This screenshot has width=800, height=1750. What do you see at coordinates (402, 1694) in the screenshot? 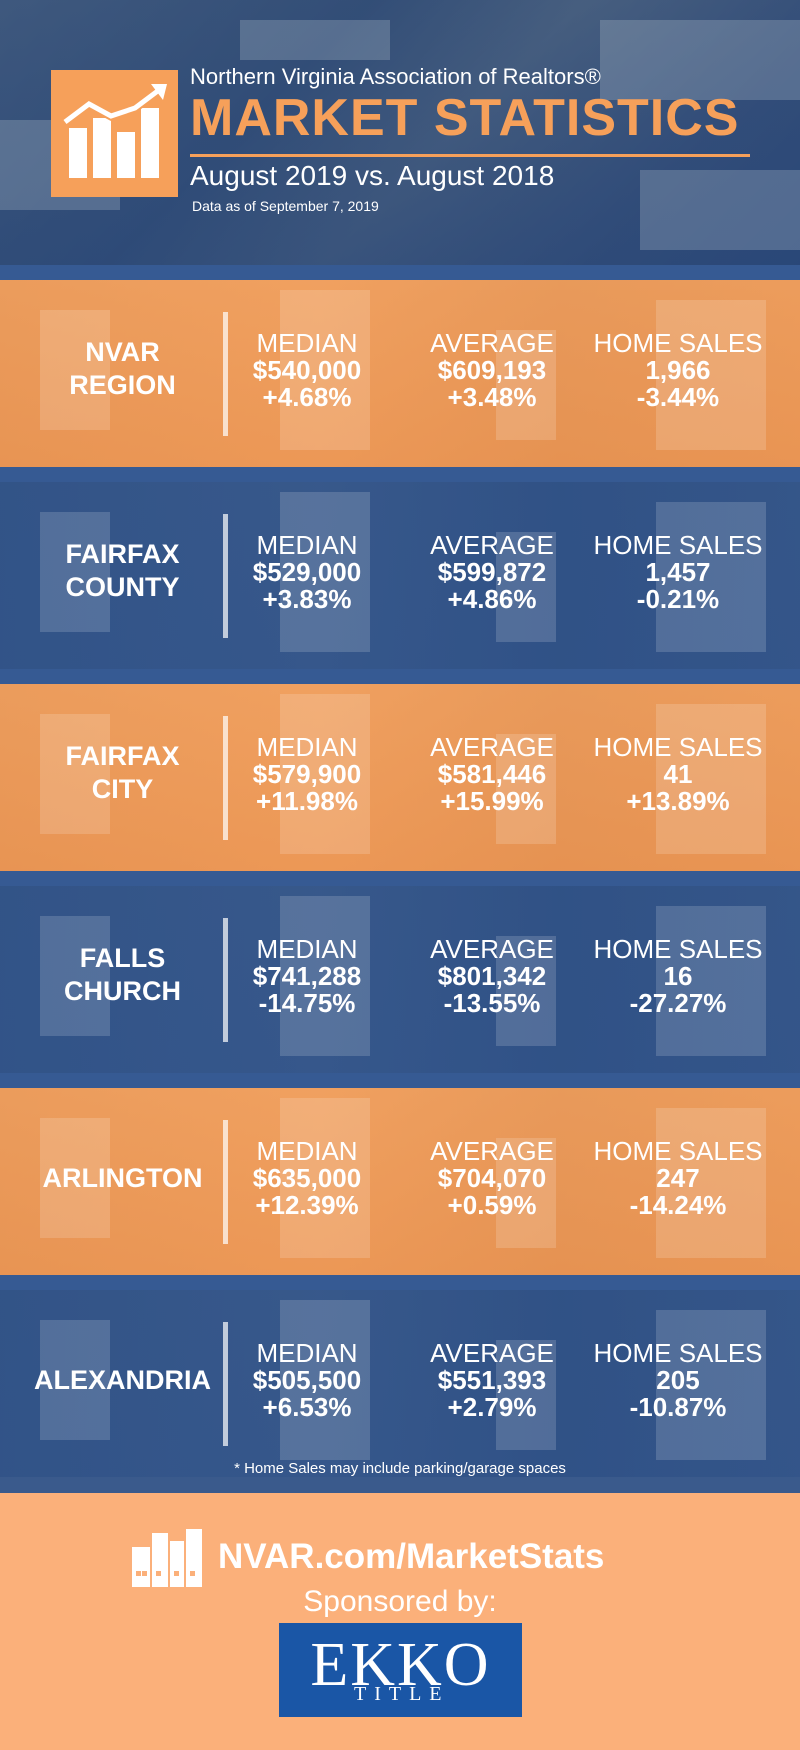
I see `sponsor-subtitle: TITLE` at bounding box center [402, 1694].